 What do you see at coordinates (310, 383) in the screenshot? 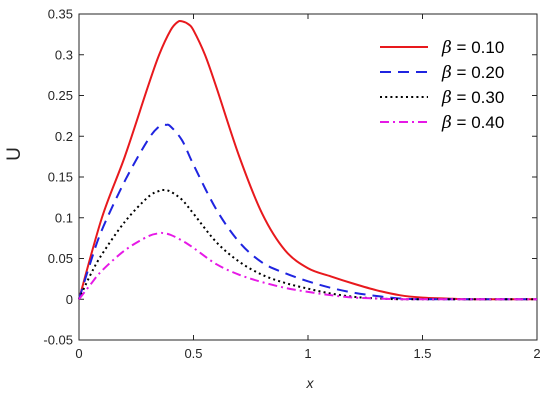
I see `x-axis-label: x` at bounding box center [310, 383].